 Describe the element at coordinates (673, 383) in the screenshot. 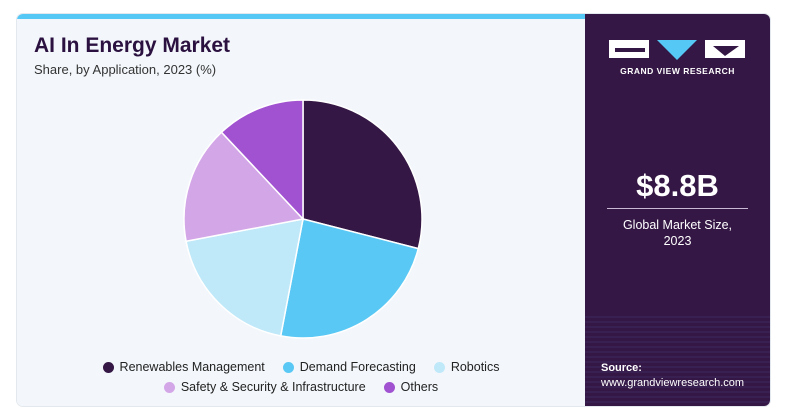

I see `source-url: www.grandviewresearch.com` at that location.